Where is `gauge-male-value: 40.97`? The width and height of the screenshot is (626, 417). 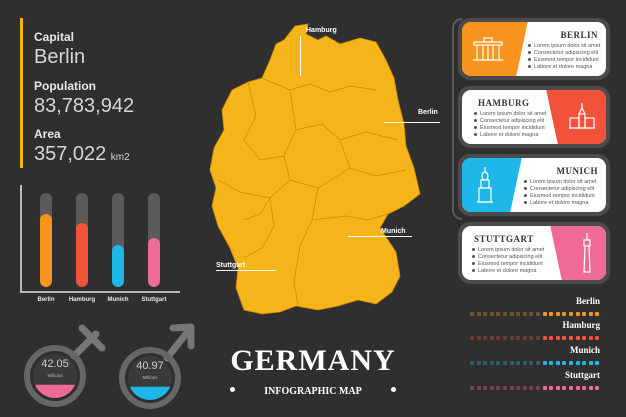
gauge-male-value: 40.97 is located at coordinates (150, 366).